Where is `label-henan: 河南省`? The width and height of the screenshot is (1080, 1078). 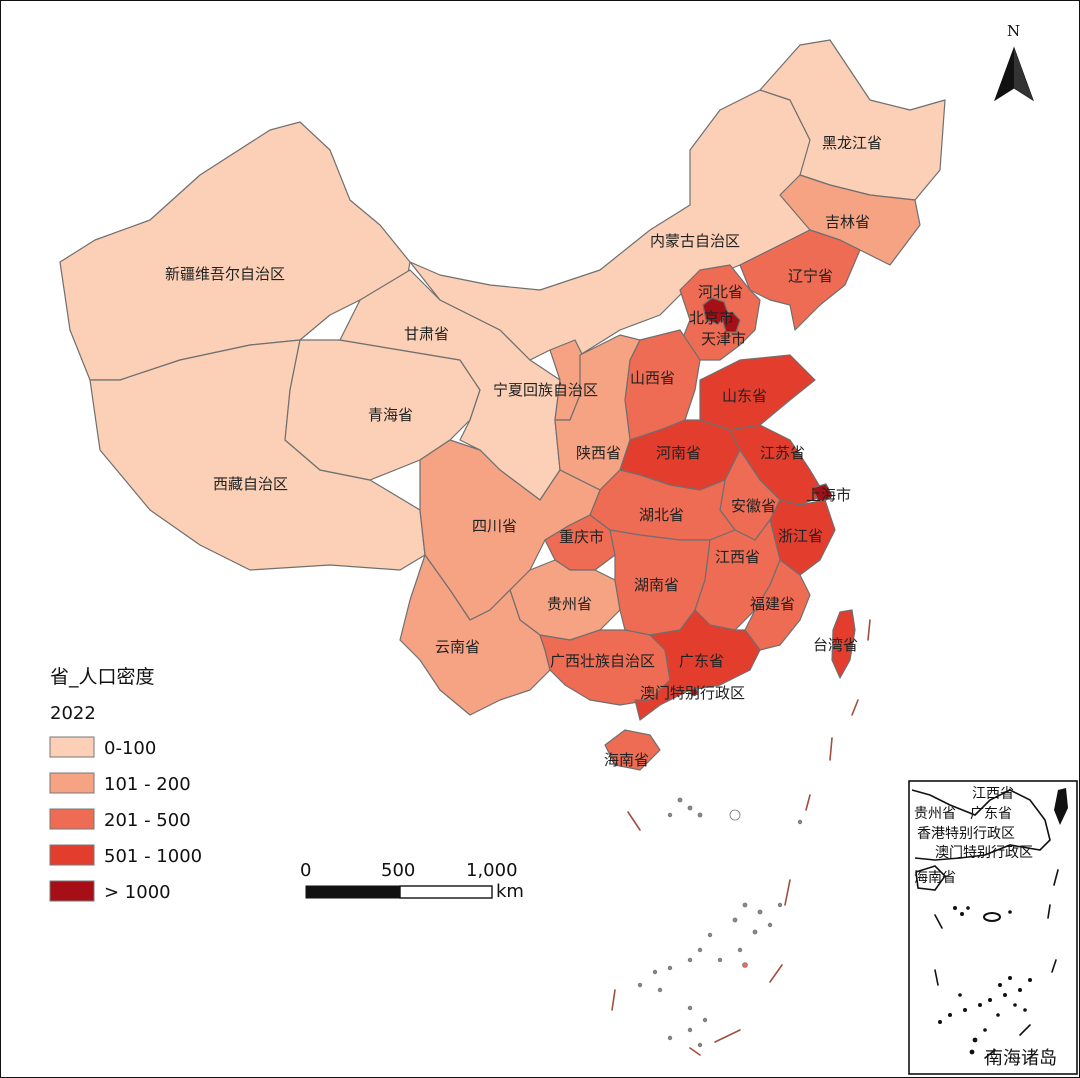
label-henan: 河南省 is located at coordinates (678, 453).